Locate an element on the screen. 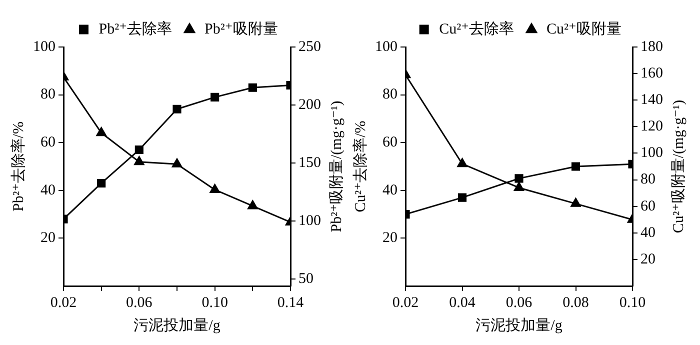  y2-tick-label: 20 is located at coordinates (648, 259).